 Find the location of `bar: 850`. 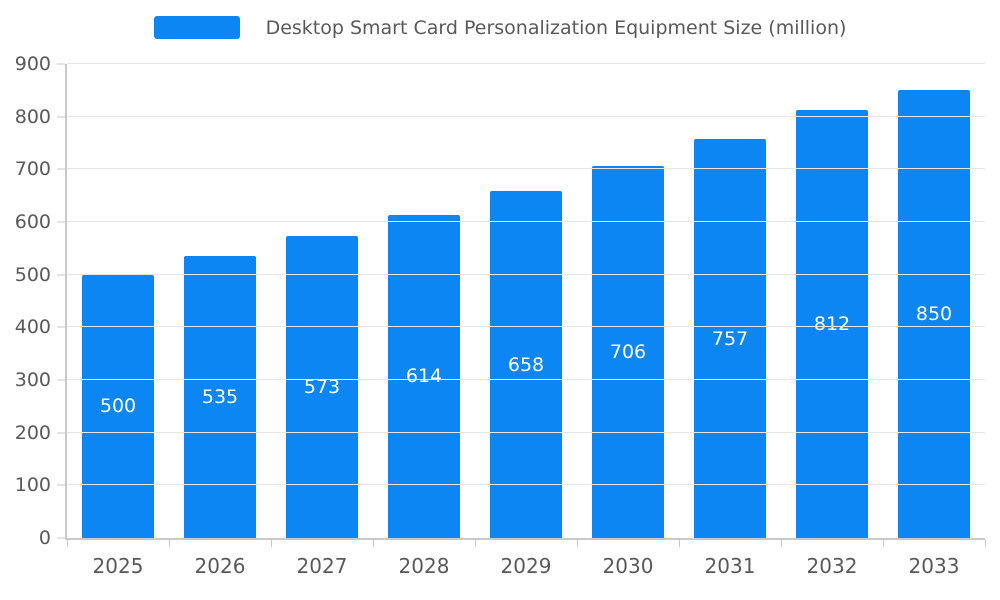

bar: 850 is located at coordinates (934, 314).